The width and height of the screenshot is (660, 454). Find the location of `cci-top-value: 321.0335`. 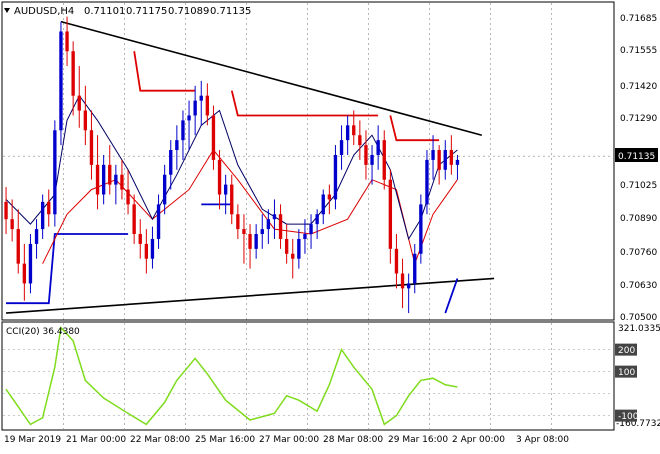

cci-top-value: 321.0335 is located at coordinates (639, 329).